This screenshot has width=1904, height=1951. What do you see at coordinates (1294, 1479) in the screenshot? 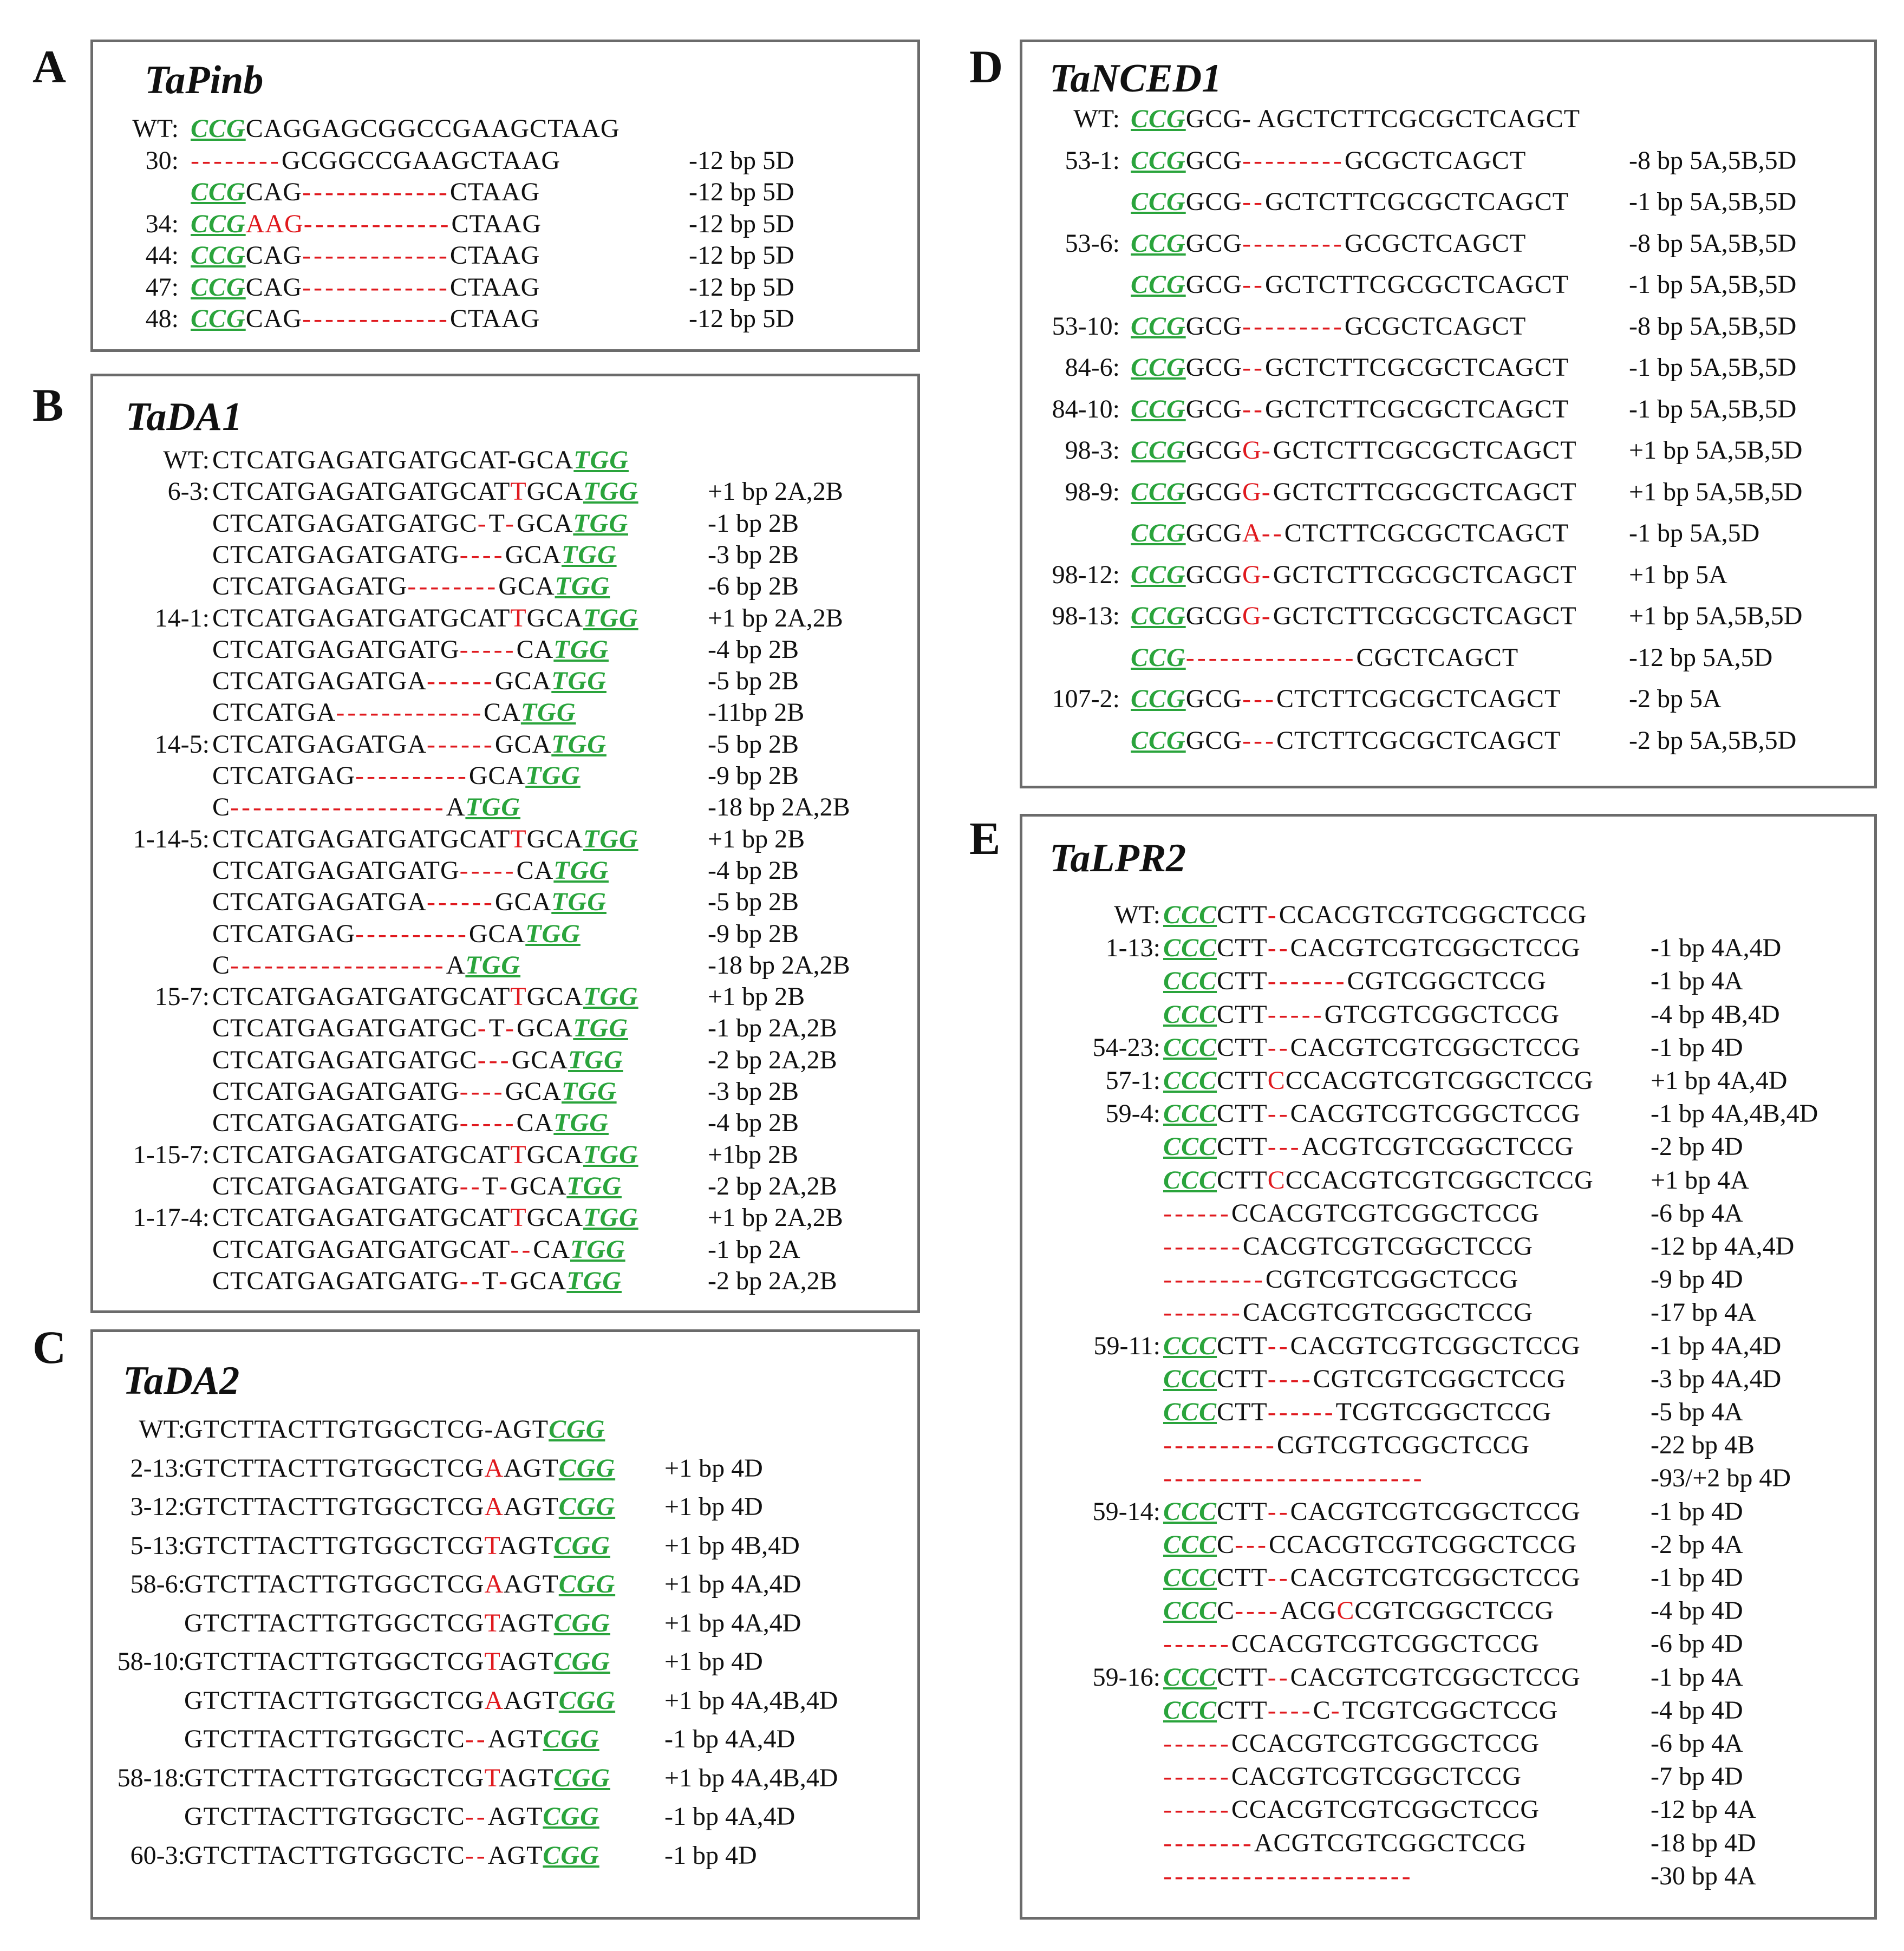
I see `sequence: -----------------------` at bounding box center [1294, 1479].